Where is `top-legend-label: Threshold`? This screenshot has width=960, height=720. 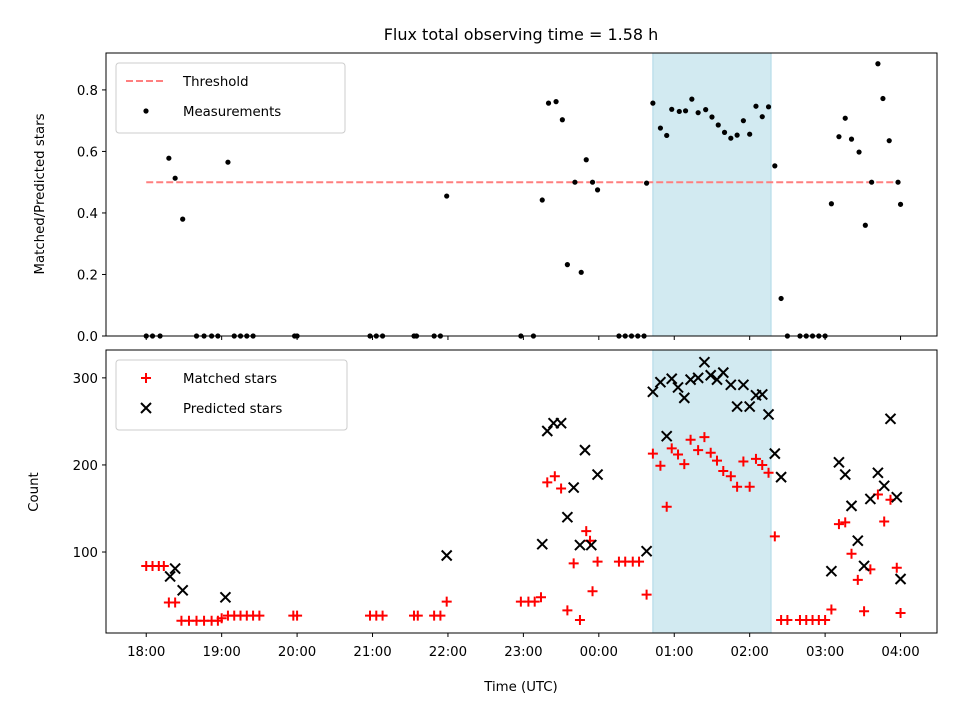 top-legend-label: Threshold is located at coordinates (215, 82).